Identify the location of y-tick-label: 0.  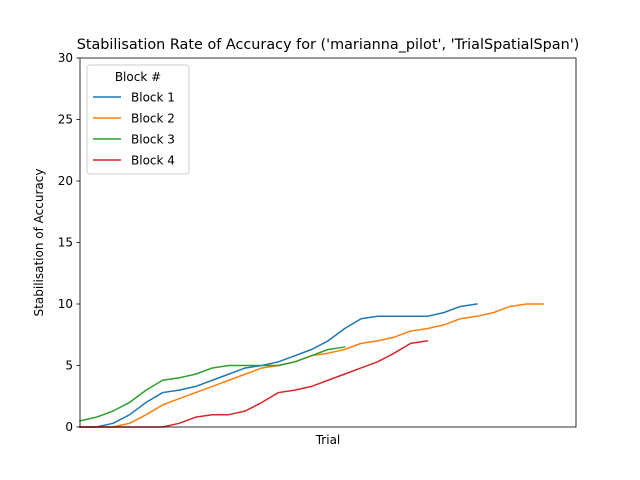
(69, 427).